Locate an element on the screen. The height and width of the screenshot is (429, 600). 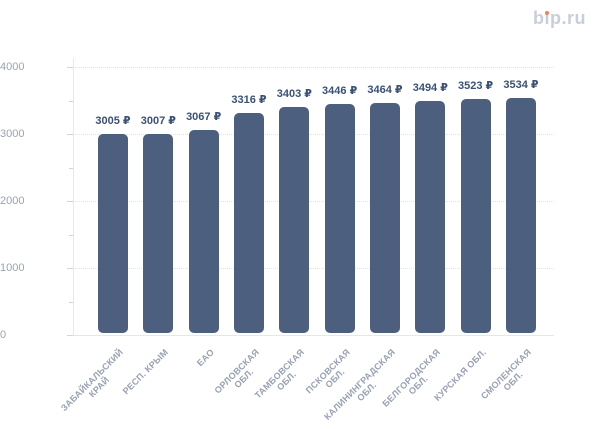
bar-value-label: 3464 ₽ is located at coordinates (385, 89).